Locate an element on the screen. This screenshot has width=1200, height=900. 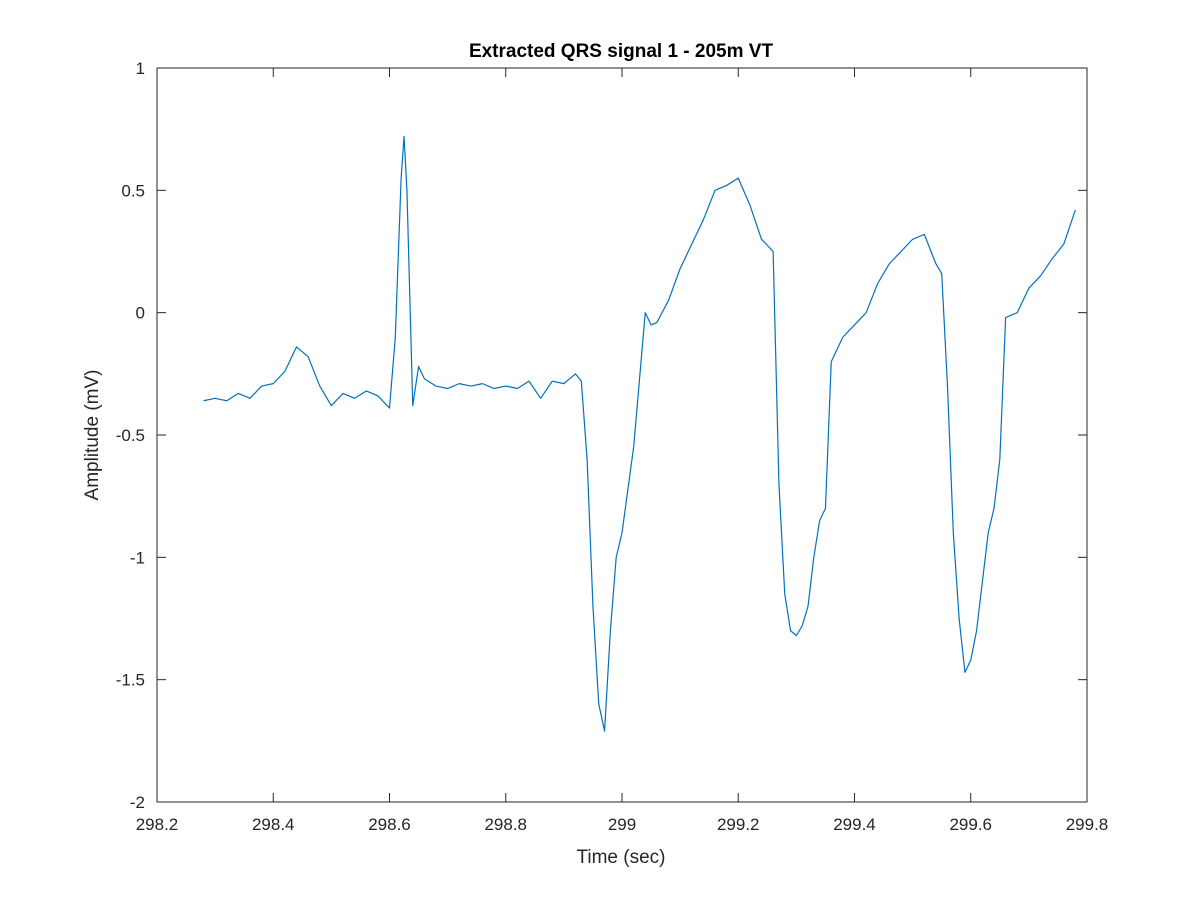
y-tick-label: -1.5 is located at coordinates (130, 680).